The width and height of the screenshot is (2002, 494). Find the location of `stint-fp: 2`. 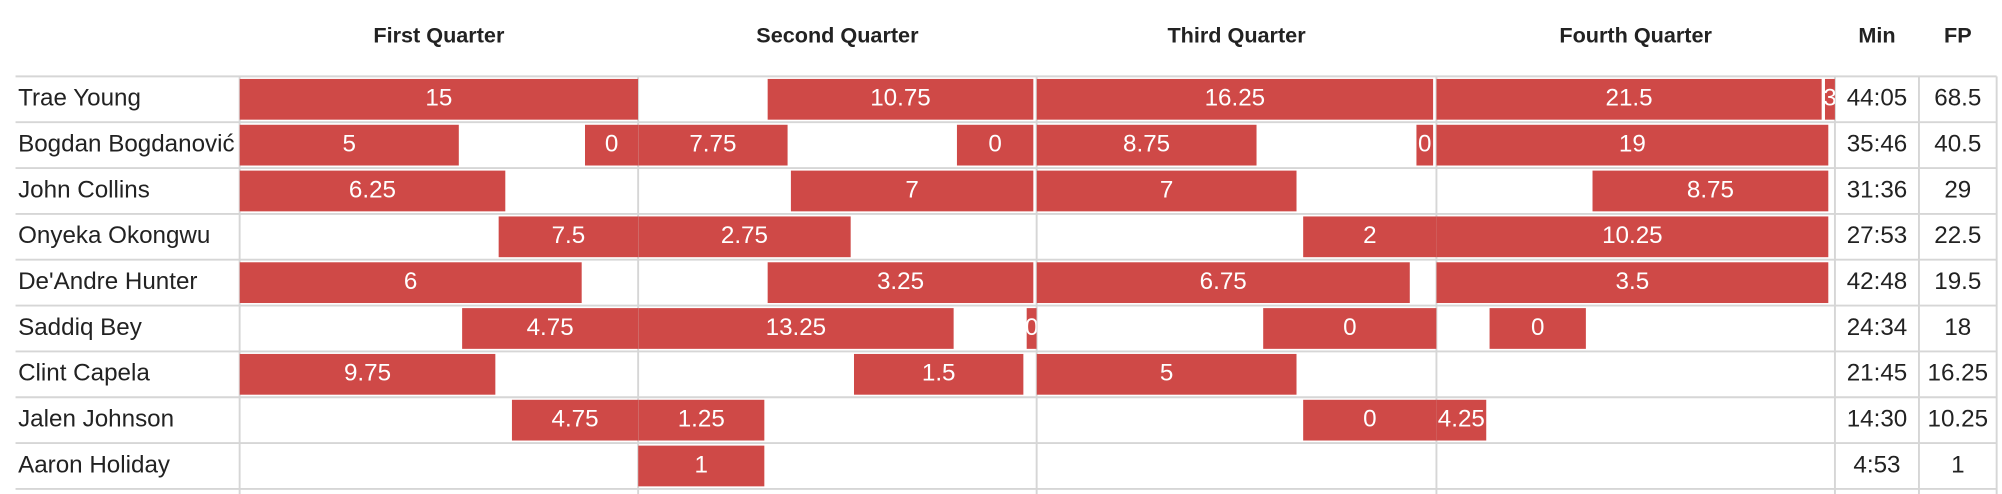

stint-fp: 2 is located at coordinates (1369, 235).